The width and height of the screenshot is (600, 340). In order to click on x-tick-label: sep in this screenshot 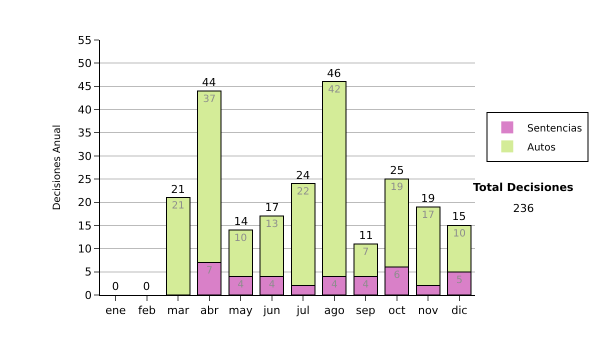, I will do `click(366, 311)`.